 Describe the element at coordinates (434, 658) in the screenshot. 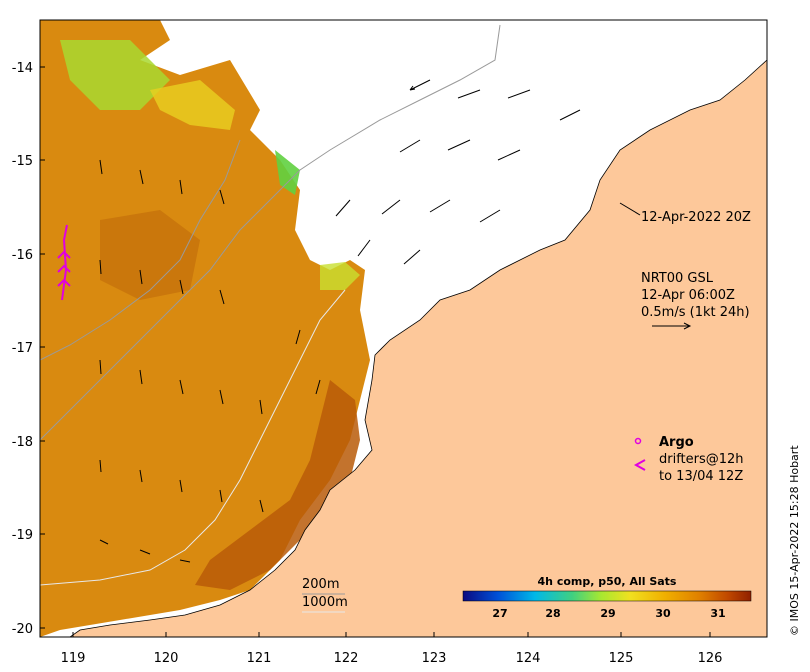

I see `lon-tick-label: 123` at that location.